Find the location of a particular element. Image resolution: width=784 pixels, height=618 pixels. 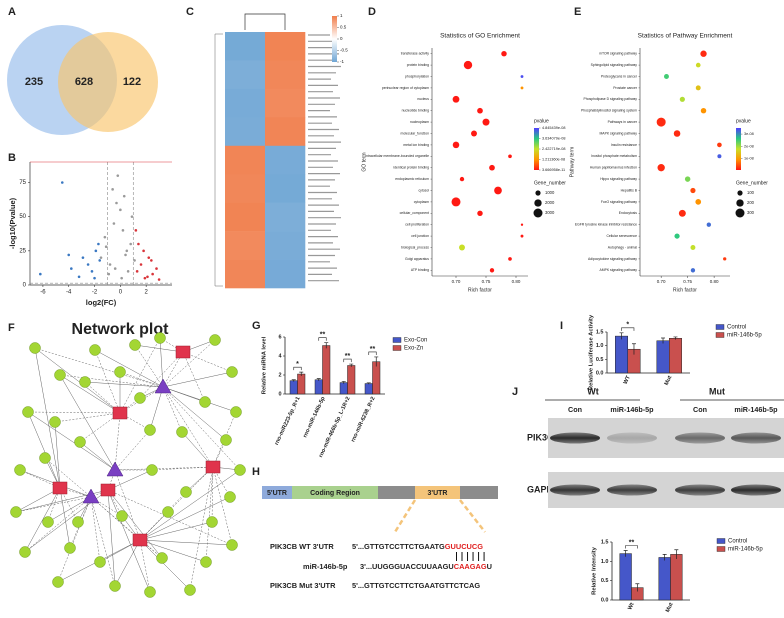

y-tick-label: FoxO signaling pathway is located at coordinates (619, 202).